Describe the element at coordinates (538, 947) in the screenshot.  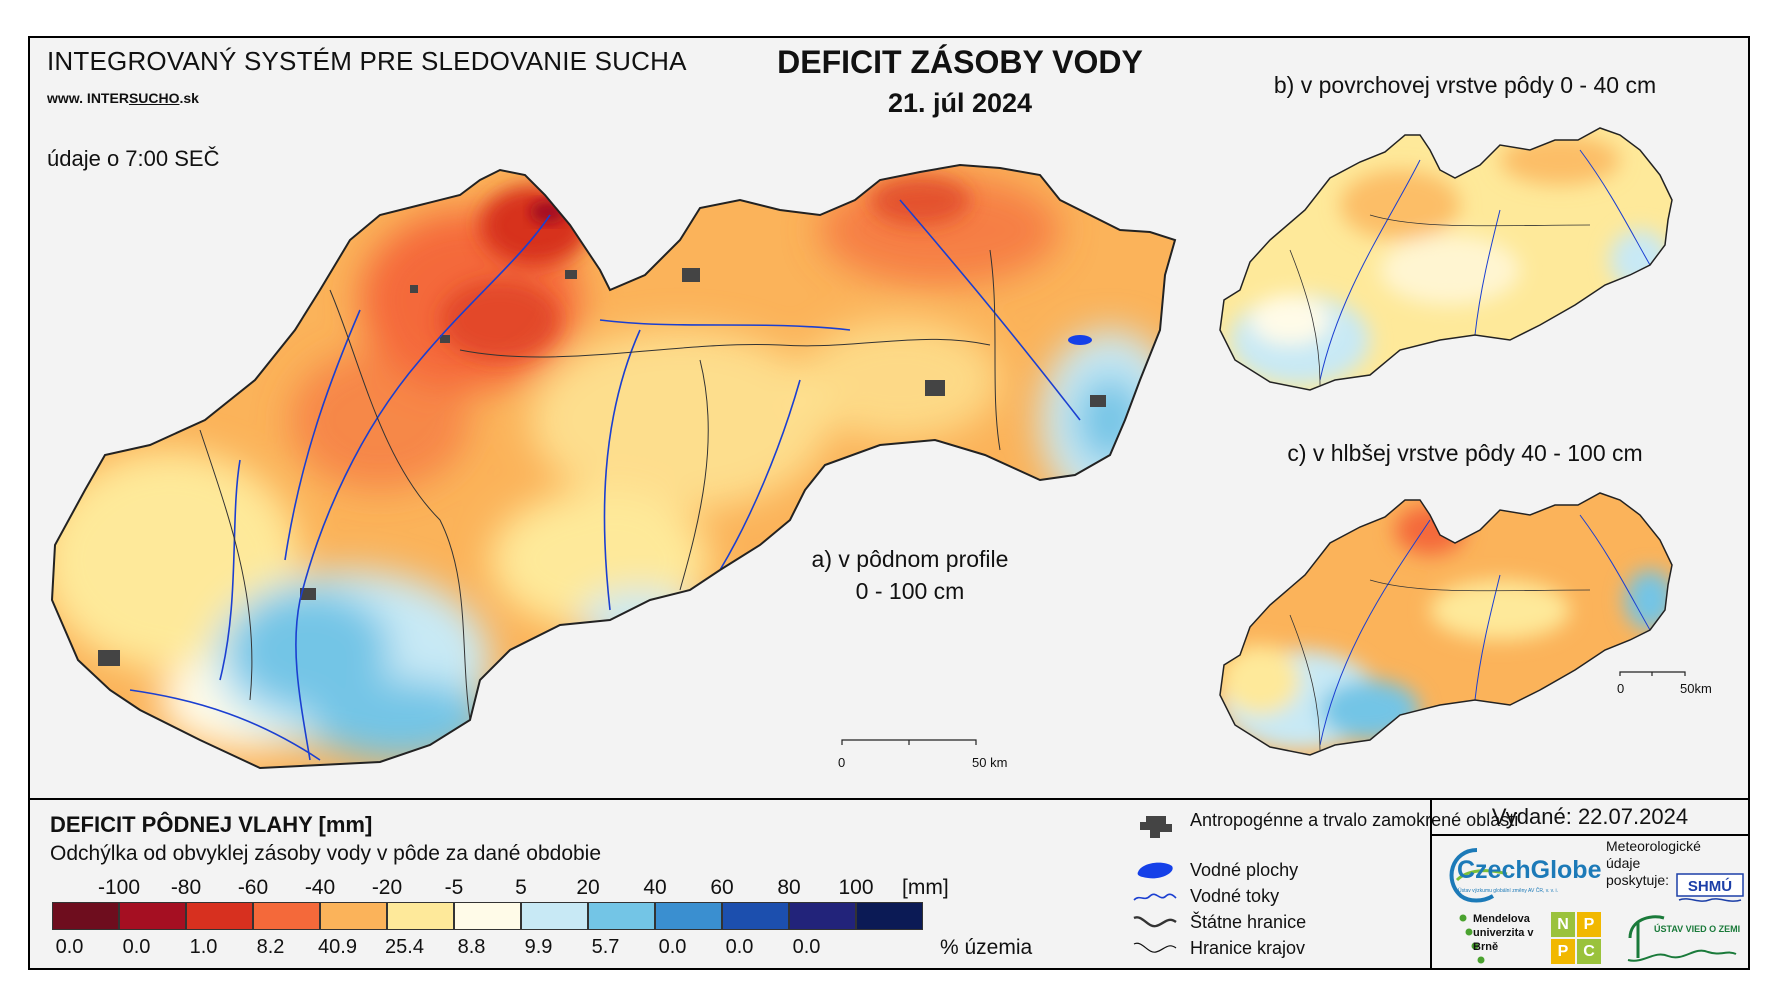
I see `legend-percent: 9.9` at that location.